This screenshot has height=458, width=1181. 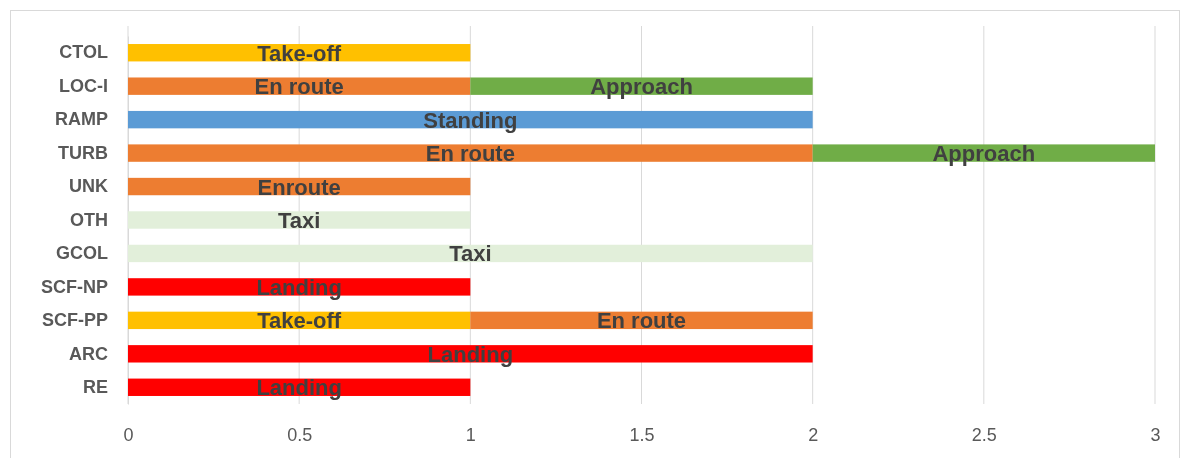 I want to click on x-tick-label: 2, so click(x=813, y=434).